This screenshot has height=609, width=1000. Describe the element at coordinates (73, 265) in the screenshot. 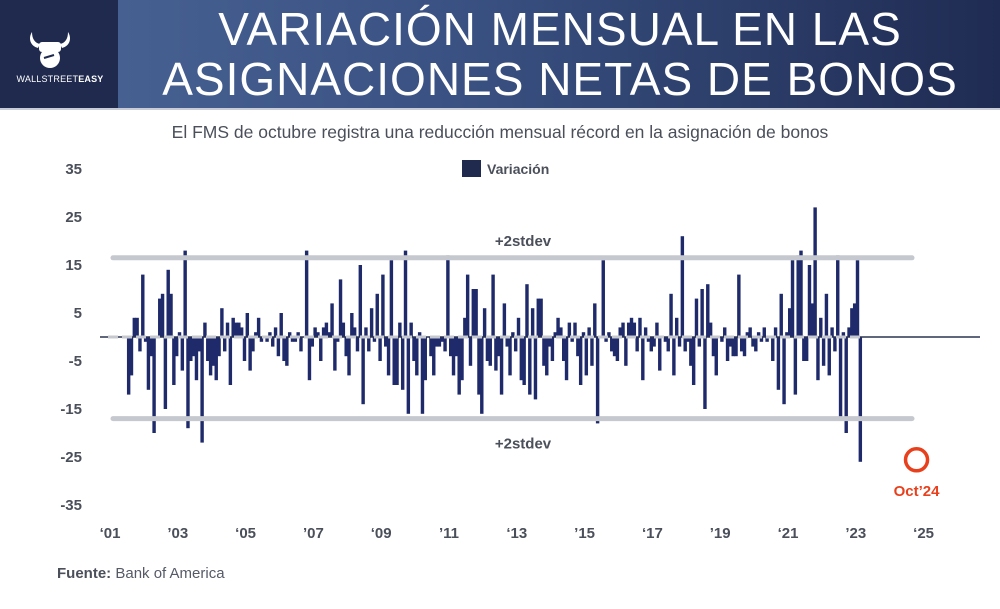

I see `y-tick-label: 15` at that location.